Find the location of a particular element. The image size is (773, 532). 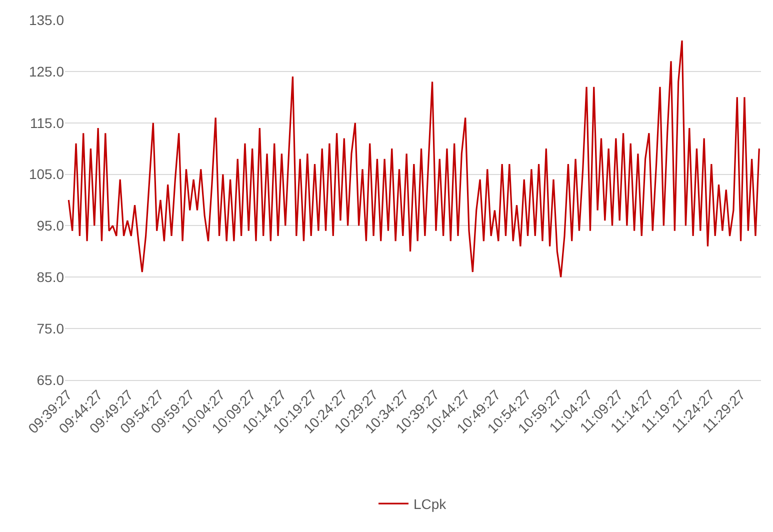

y-tick-label: 95.0 is located at coordinates (50, 226).